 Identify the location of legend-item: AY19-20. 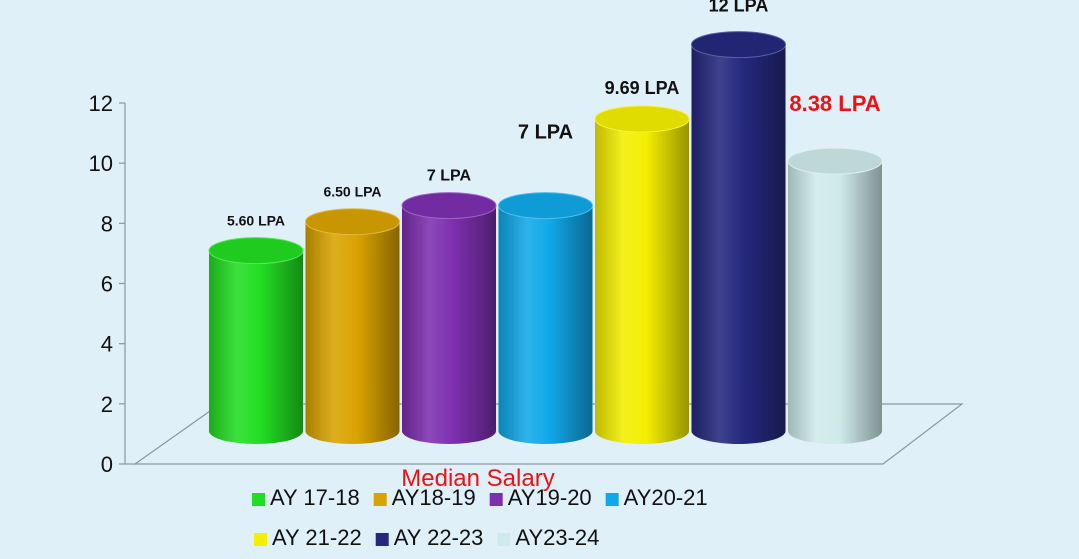
(540, 497).